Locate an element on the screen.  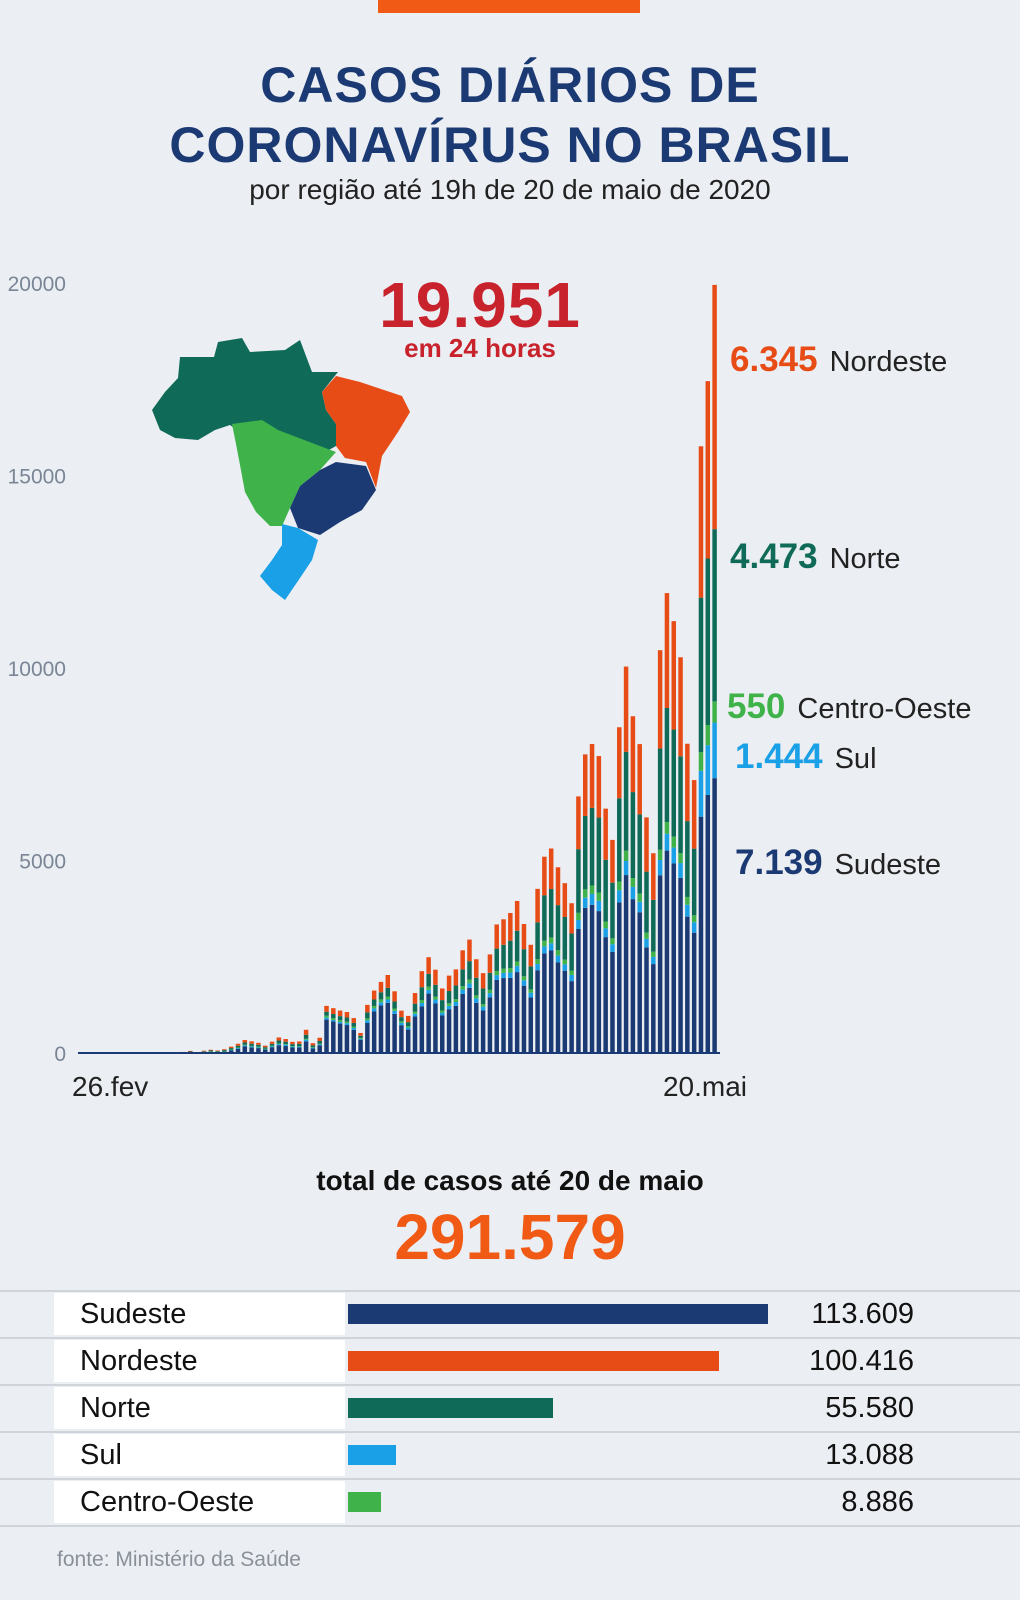
y-tick-label: 15000 is located at coordinates (37, 477).